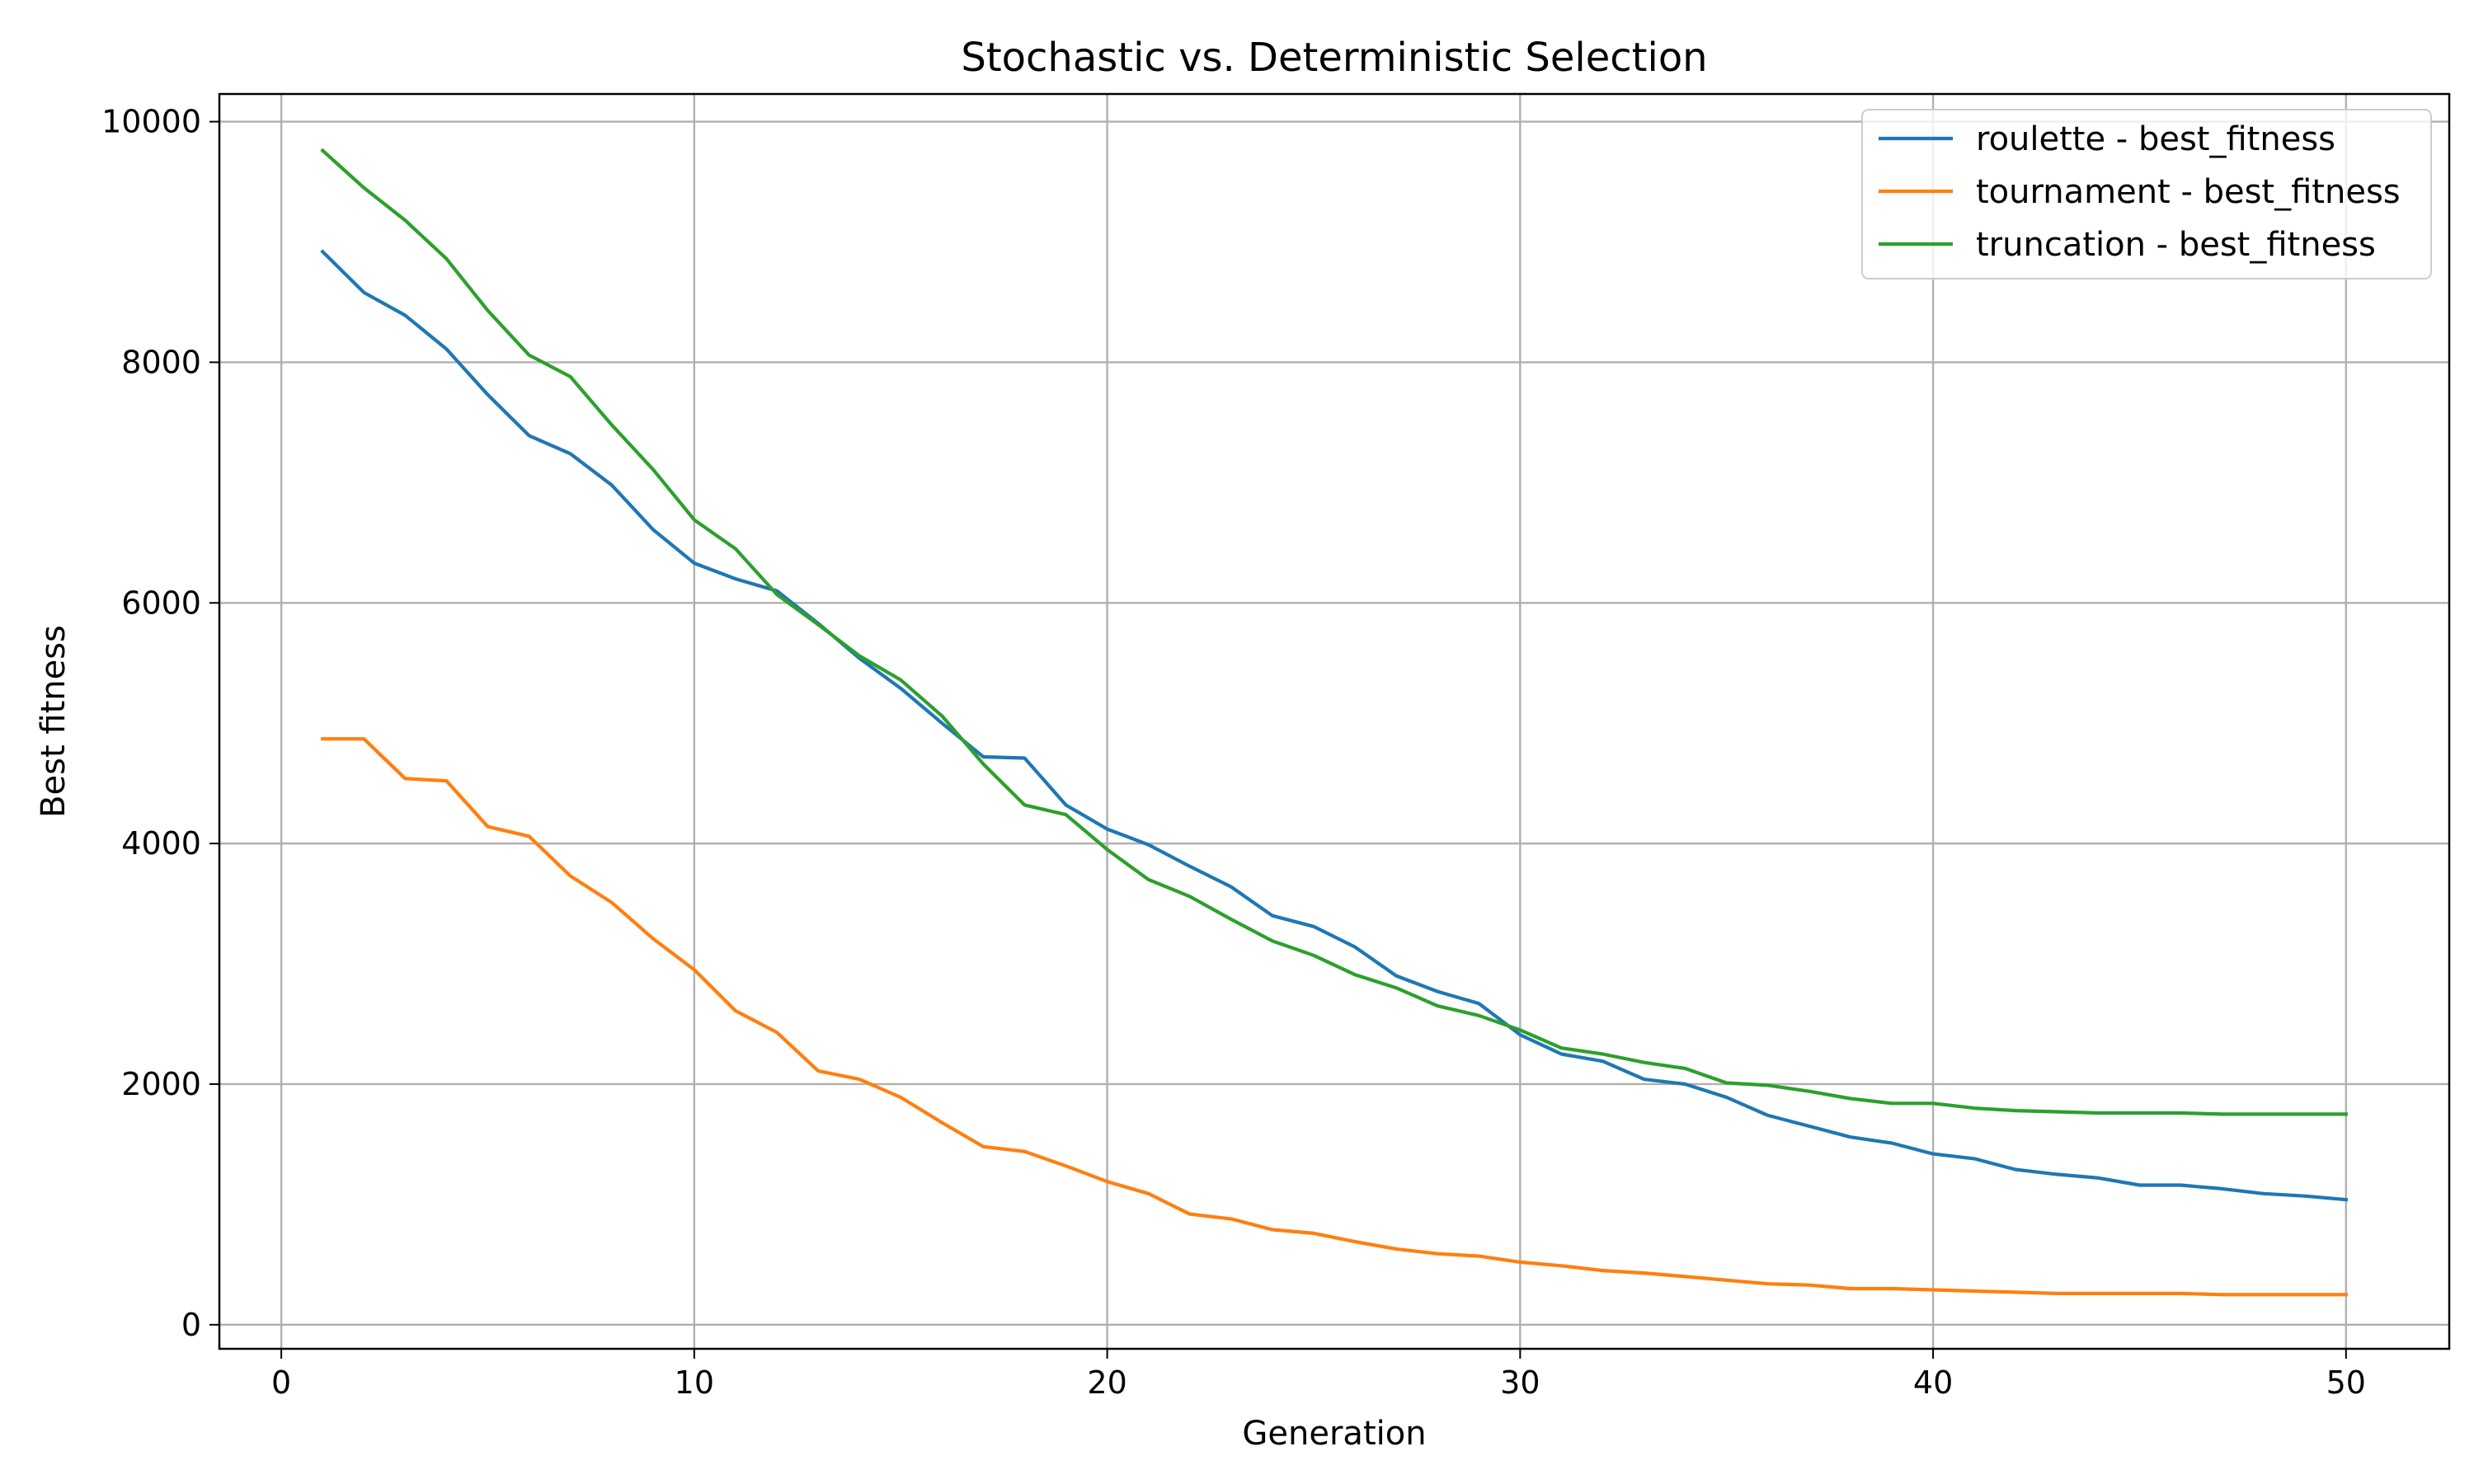  I want to click on x-tick-label: 30, so click(1520, 1382).